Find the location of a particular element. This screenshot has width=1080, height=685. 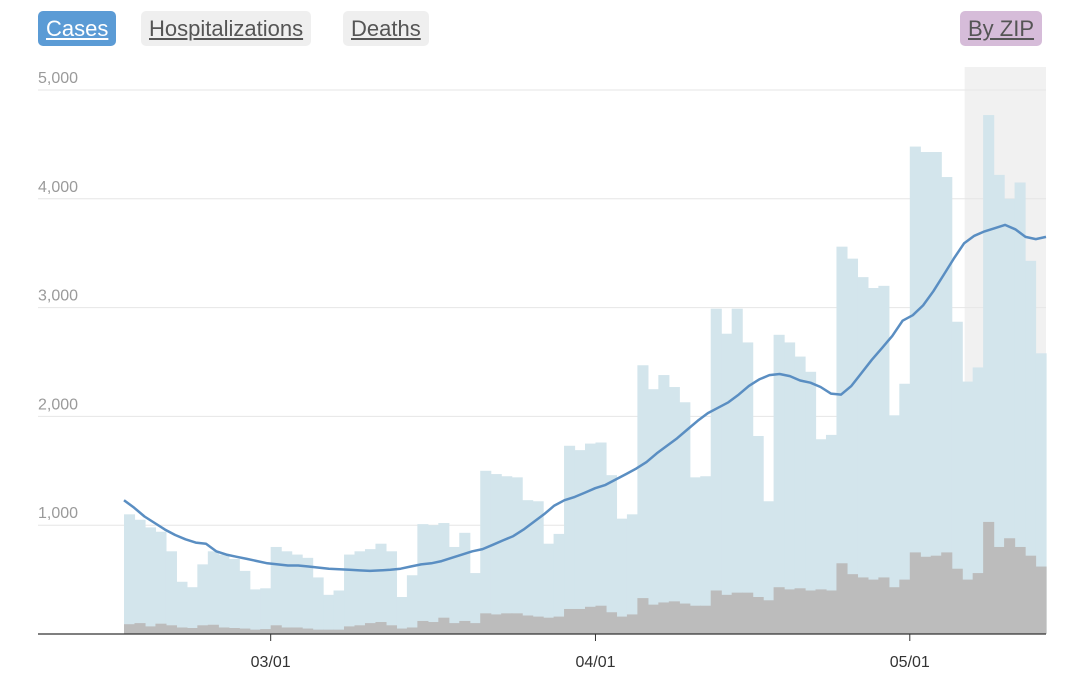

tab-cases: Cases is located at coordinates (77, 28).